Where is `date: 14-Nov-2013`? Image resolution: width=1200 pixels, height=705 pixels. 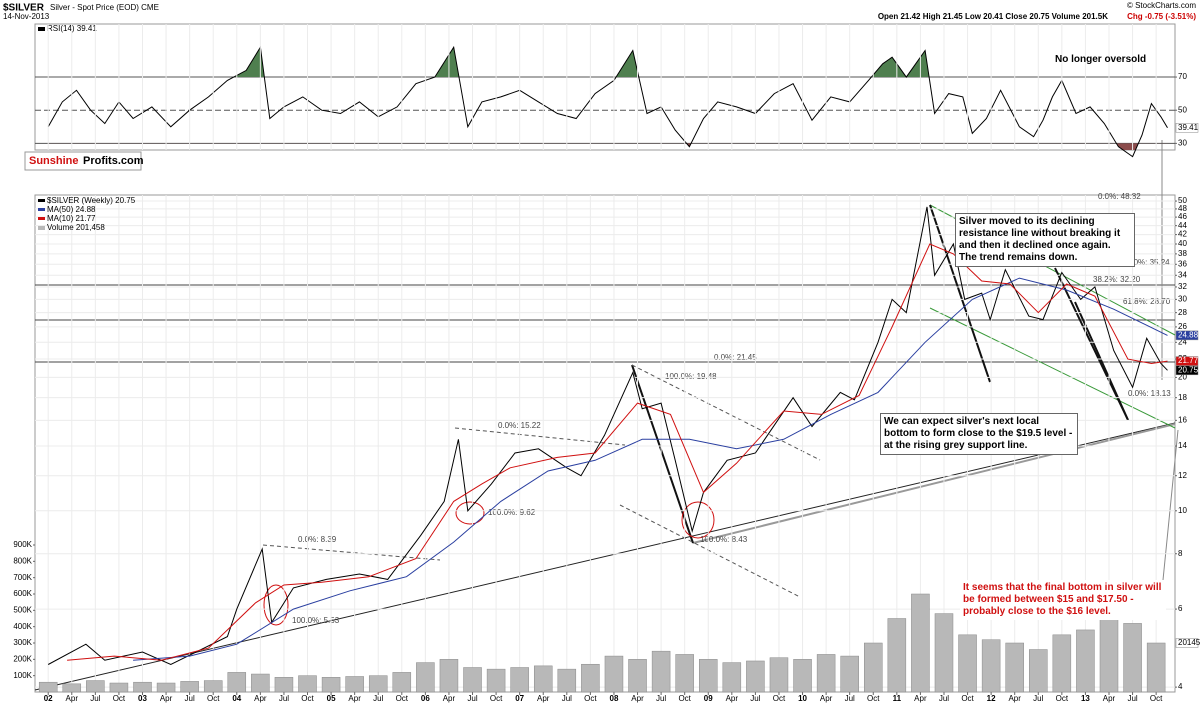
date: 14-Nov-2013 is located at coordinates (26, 16).